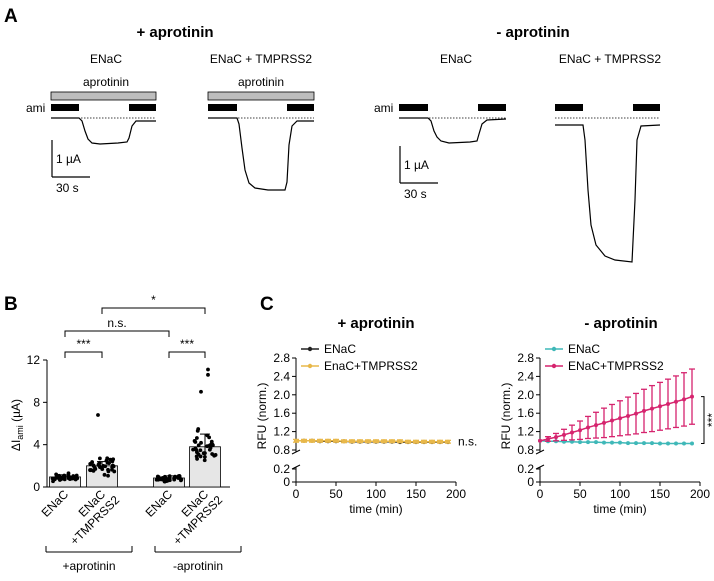  Describe the element at coordinates (281, 376) in the screenshot. I see `c-y-tick-label: 2.4` at that location.